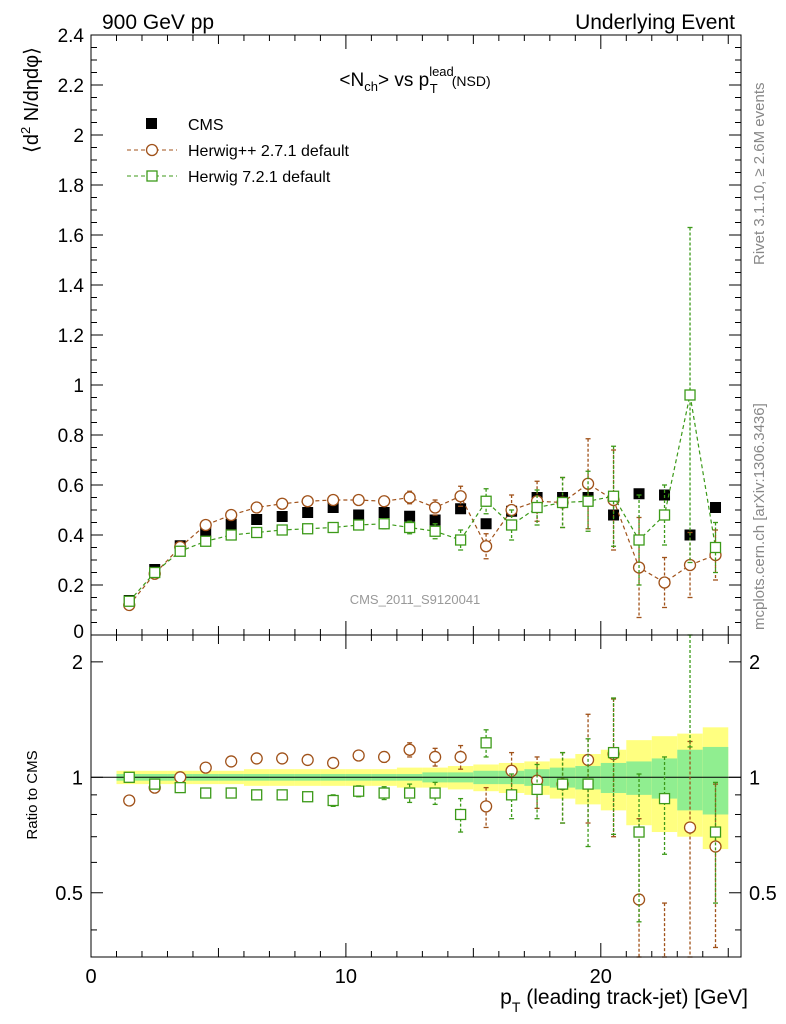 The width and height of the screenshot is (786, 1024). I want to click on ratio-xtick-label: 0, so click(90, 977).